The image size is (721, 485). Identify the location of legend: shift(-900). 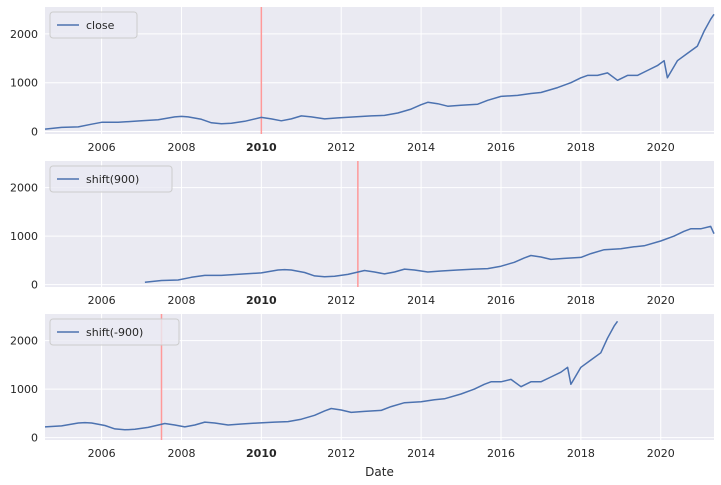
(114, 332).